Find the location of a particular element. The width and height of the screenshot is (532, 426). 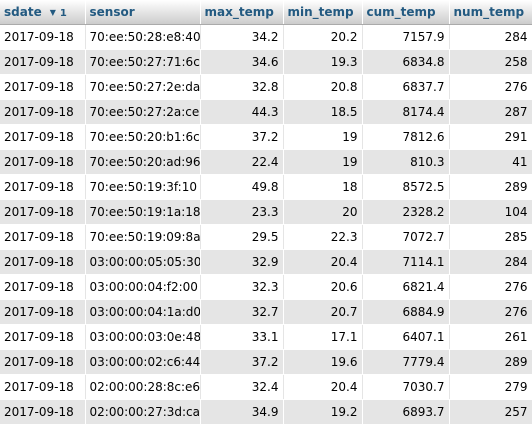

cell-sensor: 03:00:00:03:0e:48 is located at coordinates (143, 337).